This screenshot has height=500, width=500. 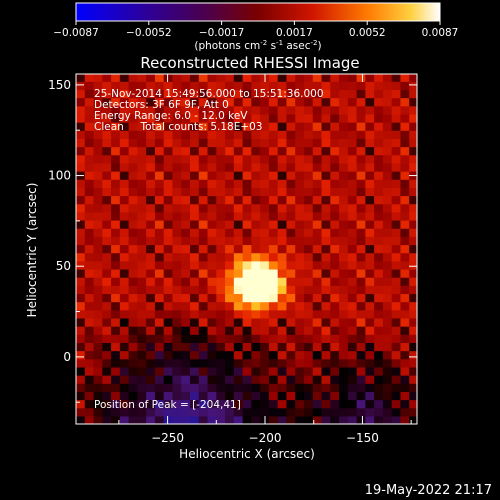 What do you see at coordinates (209, 94) in the screenshot?
I see `info-line-time: 25-Nov-2014 15:49:56.000 to 15:51:36.000` at bounding box center [209, 94].